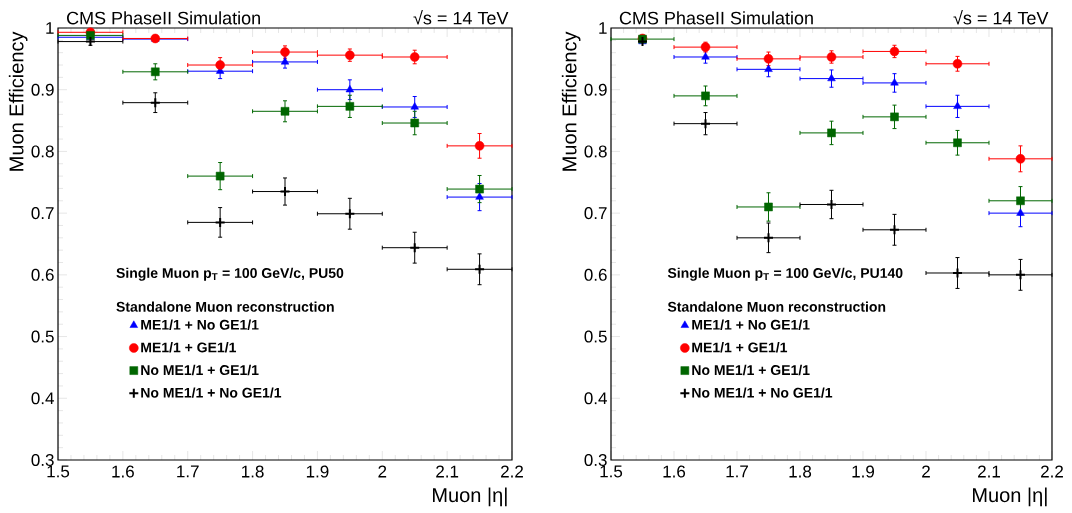 The width and height of the screenshot is (1072, 513). Describe the element at coordinates (785, 274) in the screenshot. I see `annotation: Single Muon p$_{T}$ = 100 GeV/c, PU140` at that location.